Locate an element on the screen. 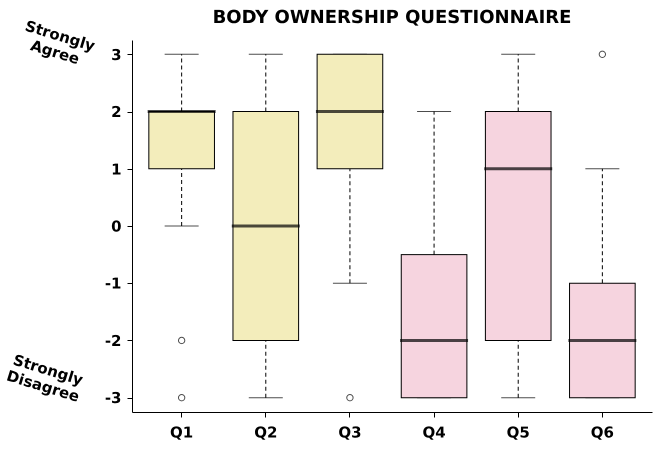 The height and width of the screenshot is (456, 666). y-tick-label: 1 is located at coordinates (116, 169).